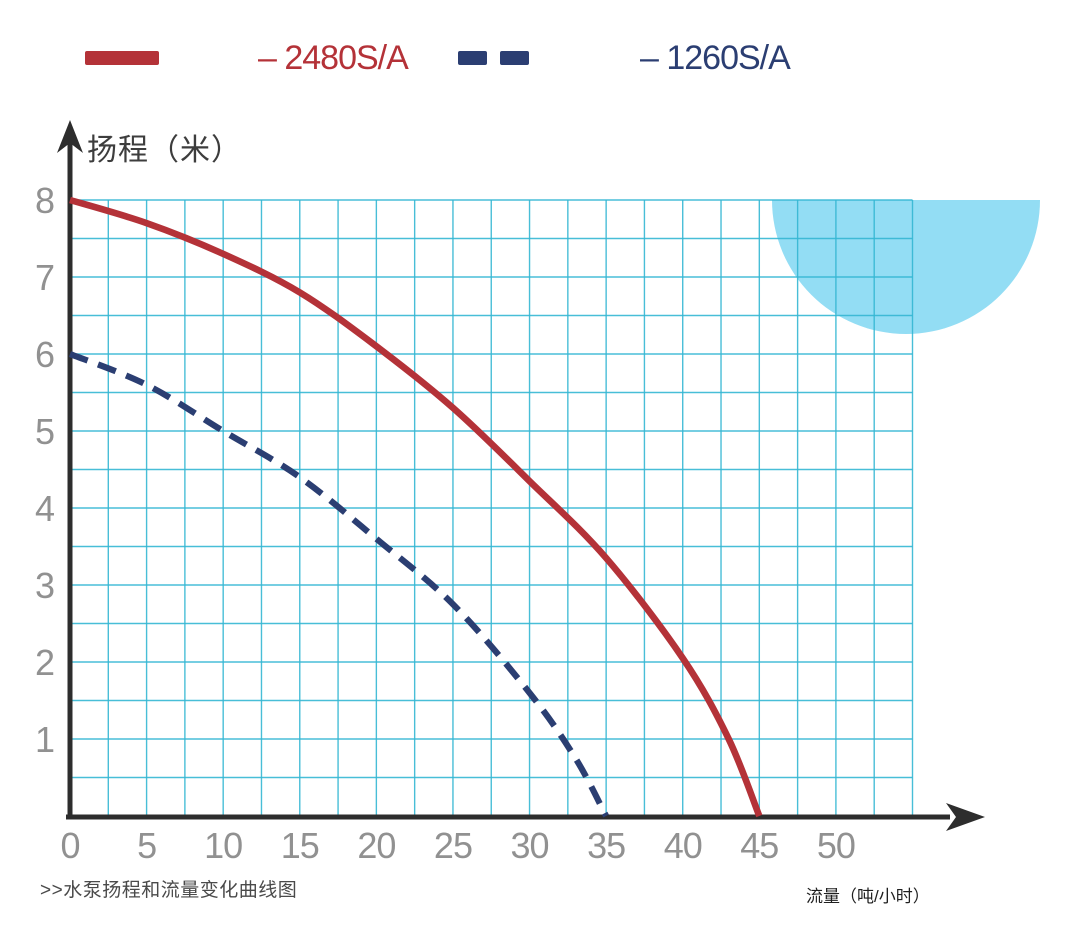  What do you see at coordinates (333, 58) in the screenshot?
I see `legend-label-2480sa: – 2480S/A` at bounding box center [333, 58].